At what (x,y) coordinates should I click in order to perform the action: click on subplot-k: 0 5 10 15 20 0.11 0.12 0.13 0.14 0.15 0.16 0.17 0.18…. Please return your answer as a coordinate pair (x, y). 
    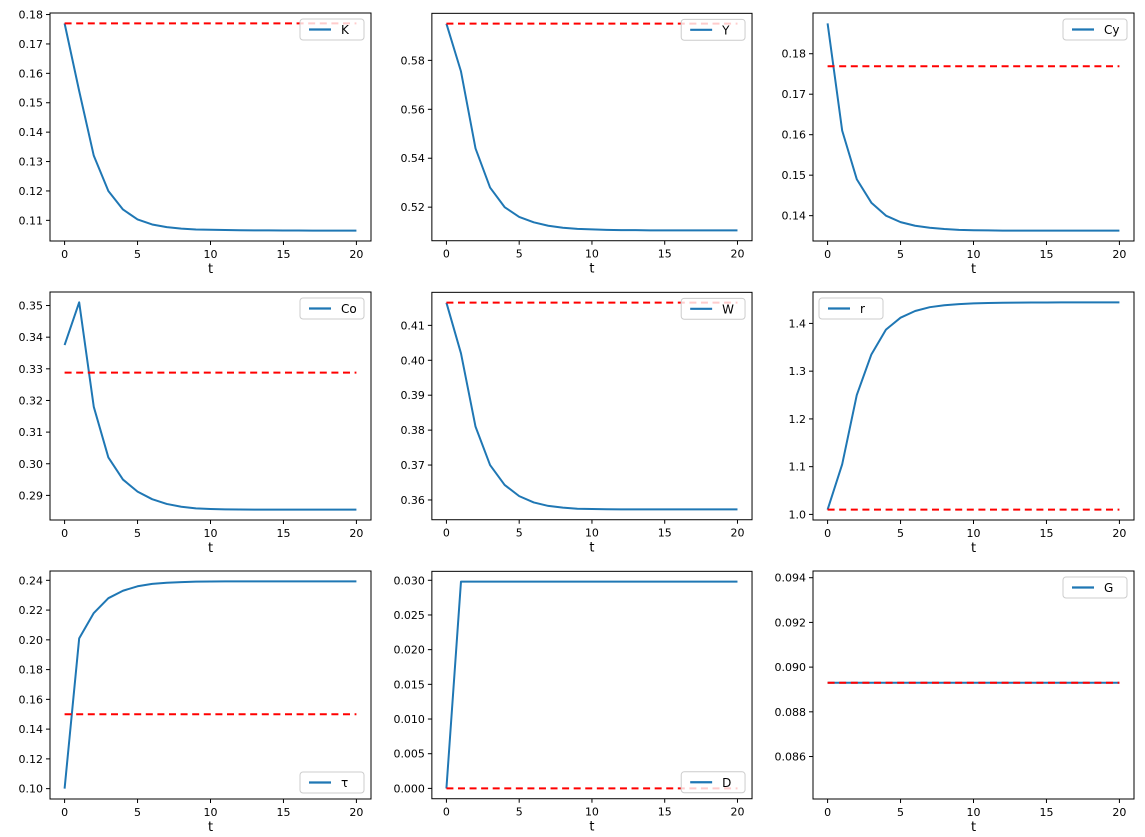
    Looking at the image, I should click on (191, 139).